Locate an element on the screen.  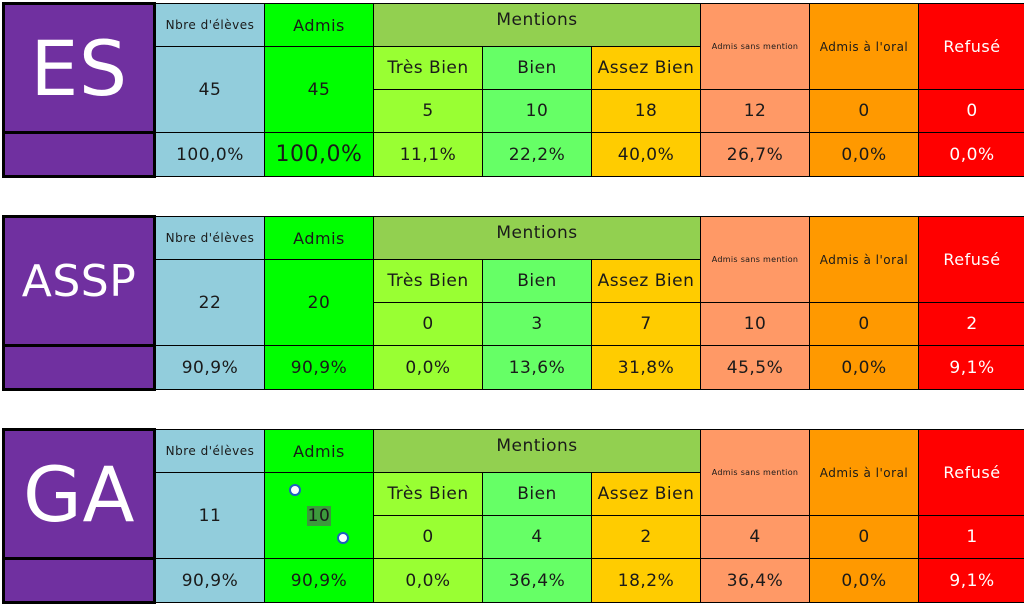
count-tres-bien: 5 is located at coordinates (428, 111).